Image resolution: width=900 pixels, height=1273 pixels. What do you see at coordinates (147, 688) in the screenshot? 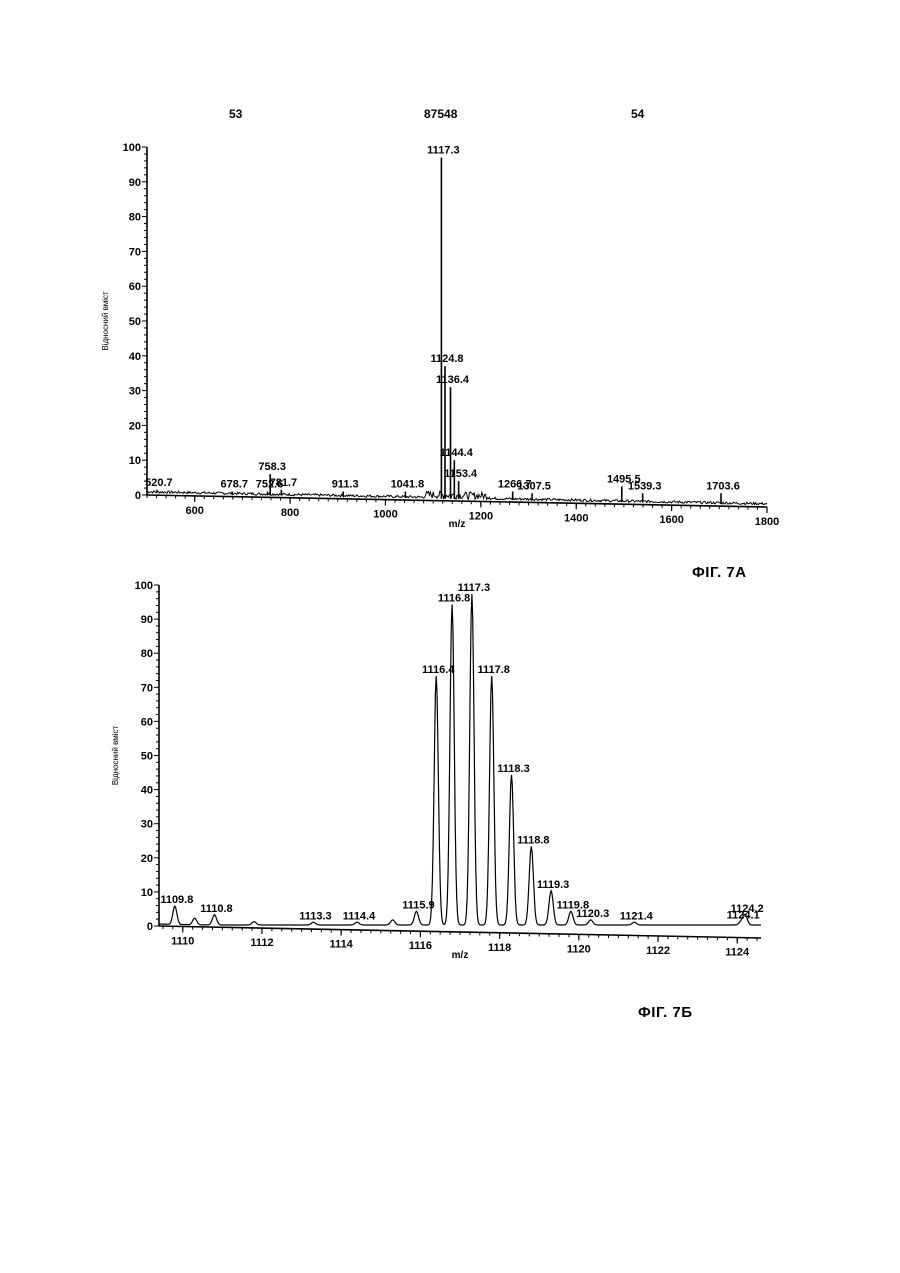
I see `y-tick-label: 70` at bounding box center [147, 688].